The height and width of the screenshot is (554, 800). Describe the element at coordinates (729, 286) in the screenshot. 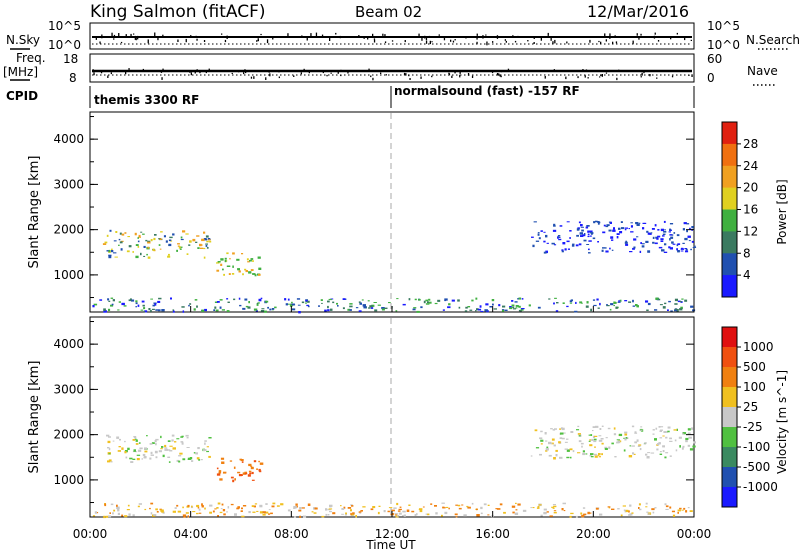

I see `colorbar-segment` at that location.